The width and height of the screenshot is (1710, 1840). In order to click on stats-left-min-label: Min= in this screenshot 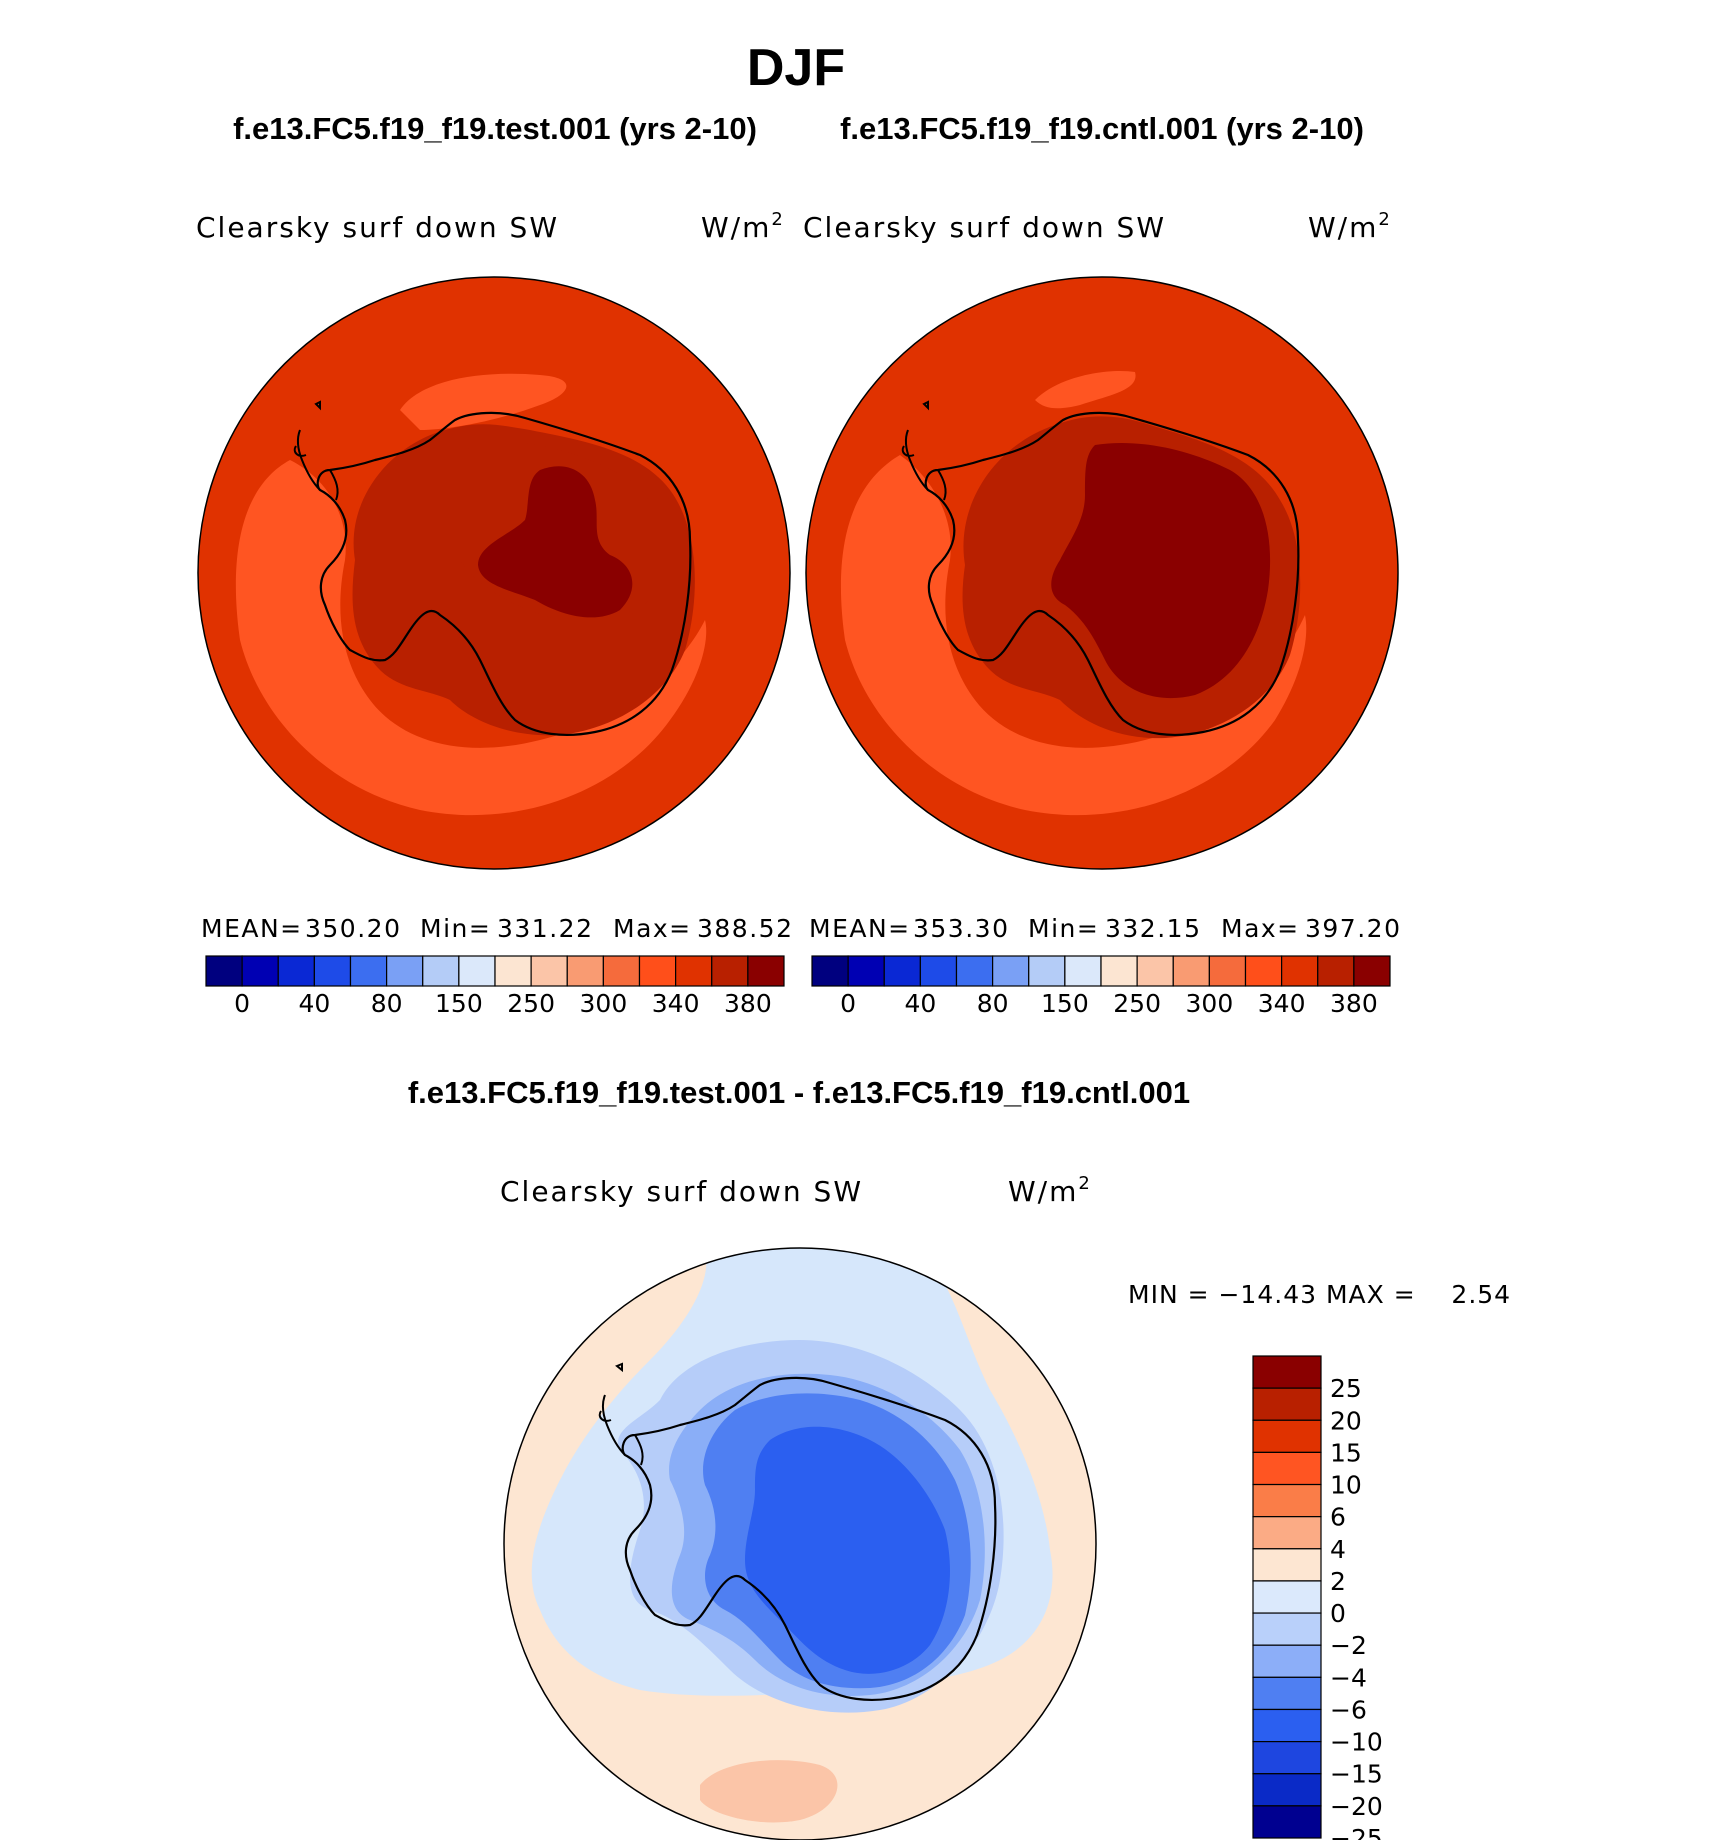, I will do `click(455, 928)`.